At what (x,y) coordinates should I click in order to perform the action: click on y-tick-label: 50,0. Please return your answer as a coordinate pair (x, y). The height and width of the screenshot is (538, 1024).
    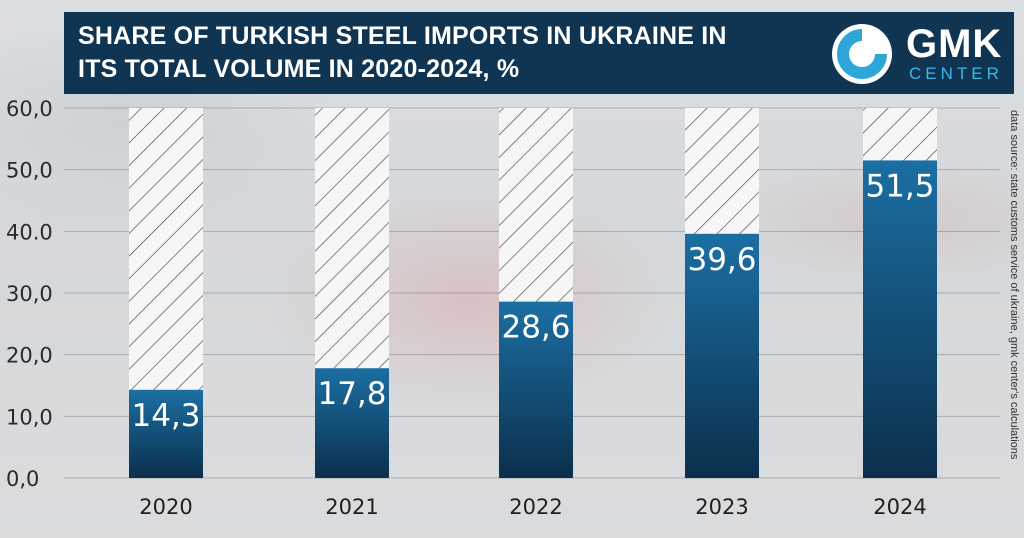
    Looking at the image, I should click on (29, 171).